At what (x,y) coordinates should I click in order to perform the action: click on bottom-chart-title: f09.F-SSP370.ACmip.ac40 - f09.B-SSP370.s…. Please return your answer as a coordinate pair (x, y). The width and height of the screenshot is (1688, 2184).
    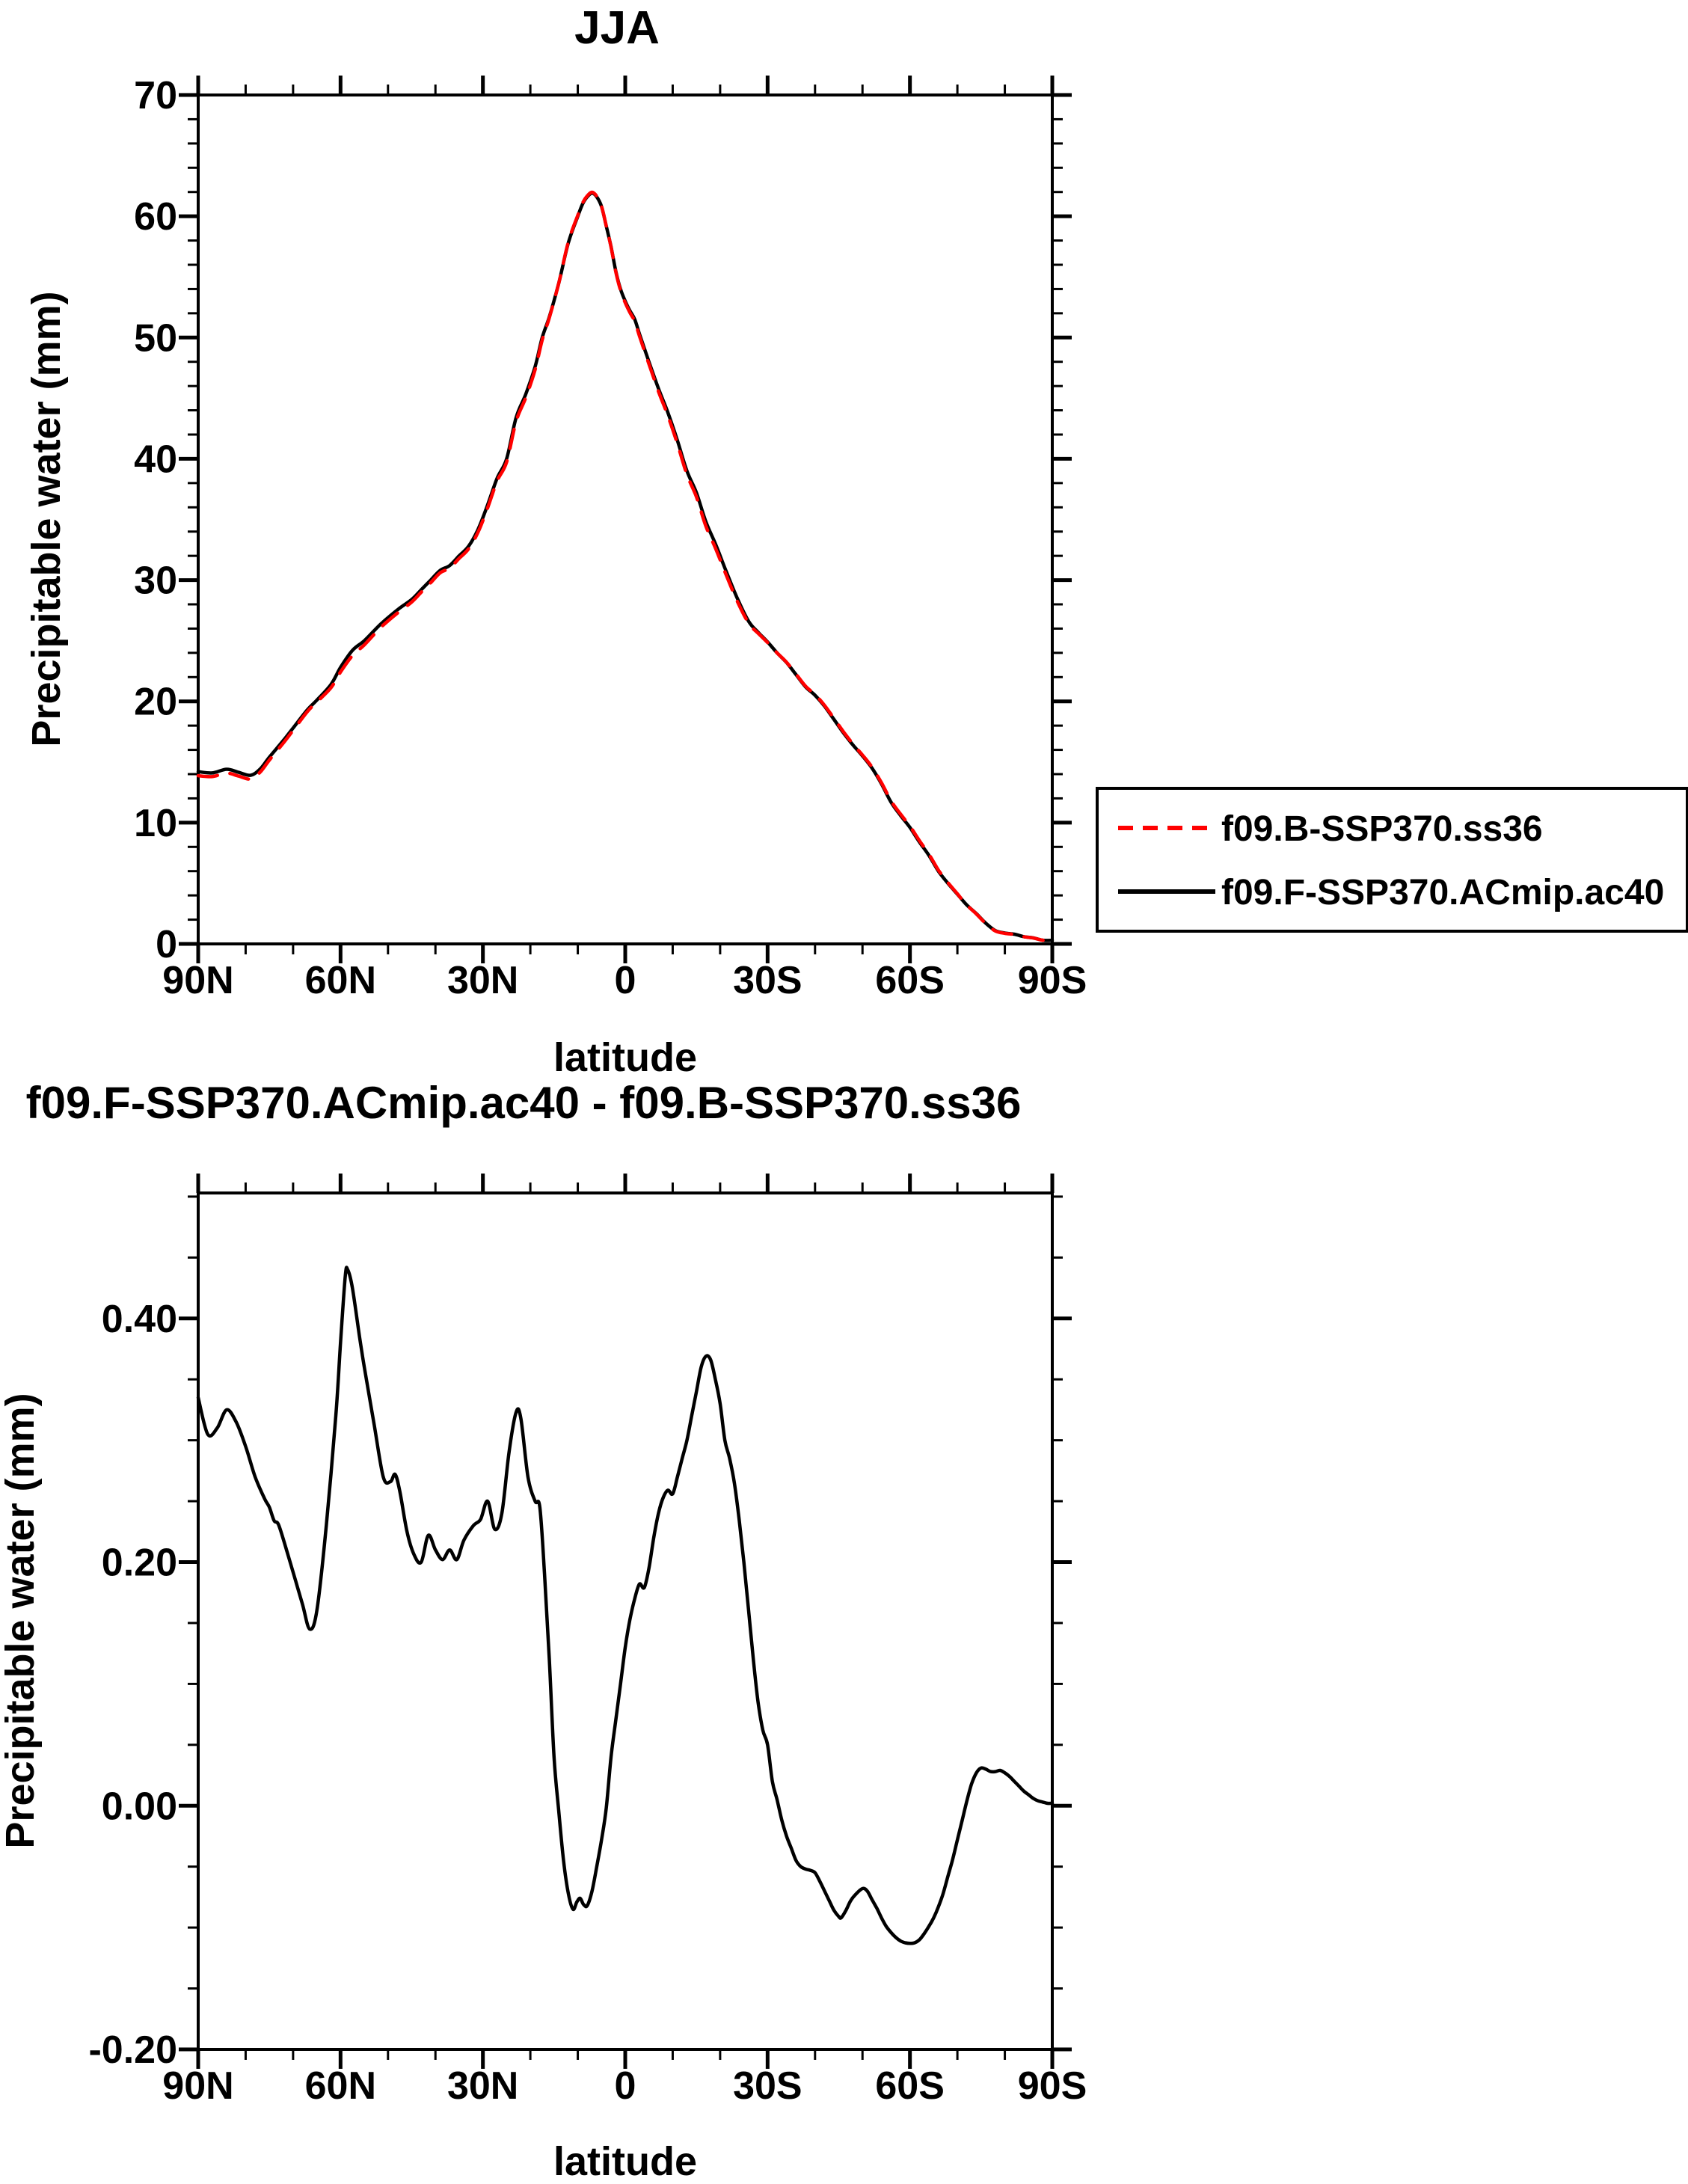
    Looking at the image, I should click on (524, 1103).